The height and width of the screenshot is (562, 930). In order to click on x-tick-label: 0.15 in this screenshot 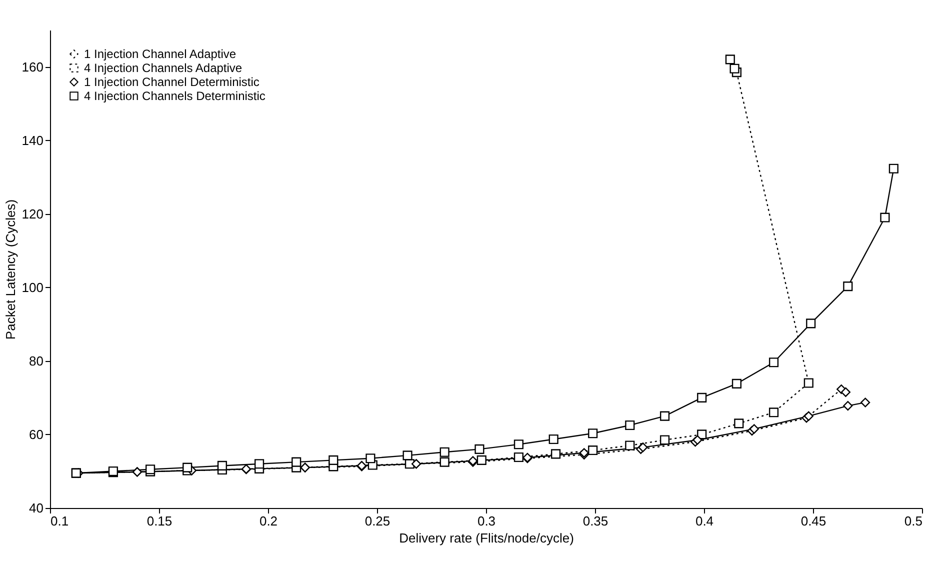, I will do `click(159, 521)`.